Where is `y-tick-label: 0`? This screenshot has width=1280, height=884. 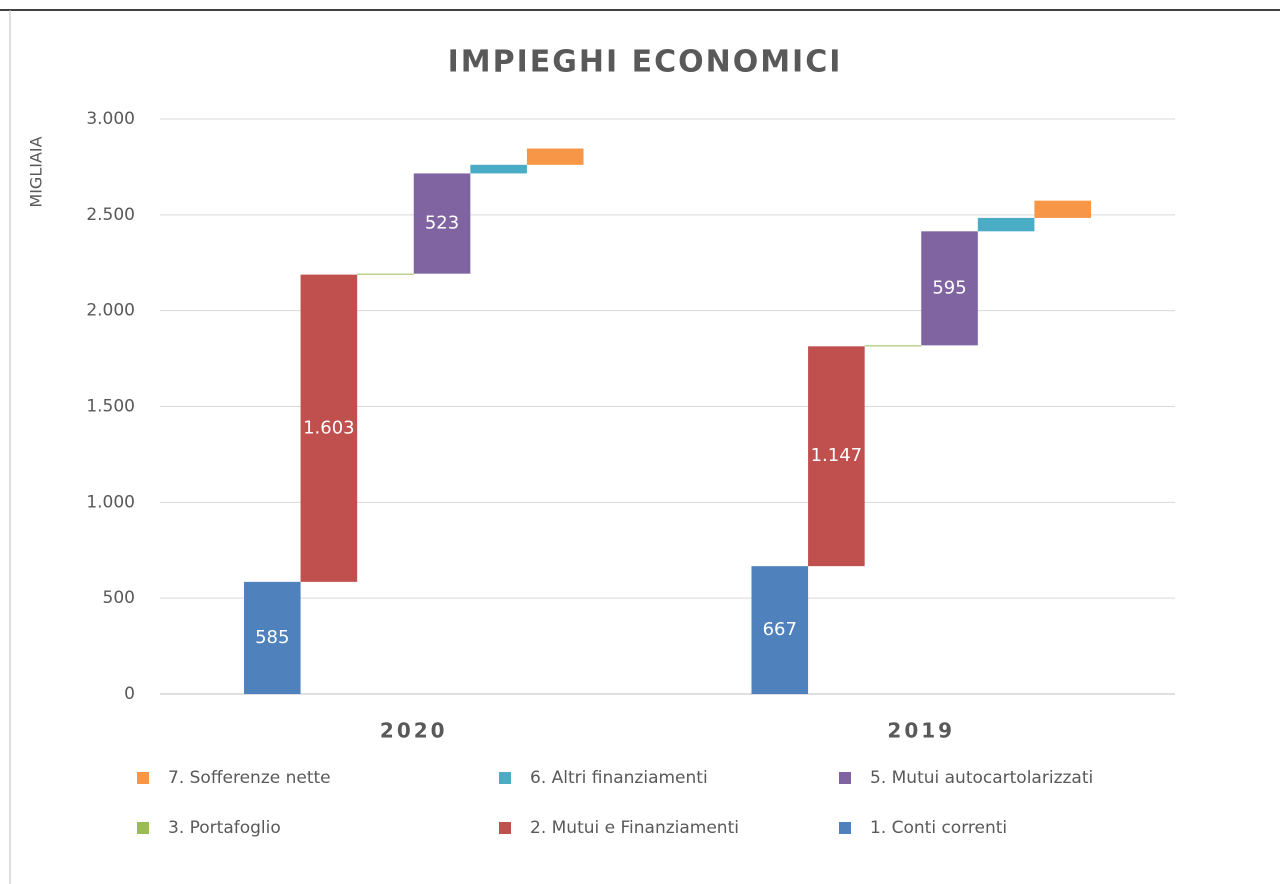 y-tick-label: 0 is located at coordinates (129, 694).